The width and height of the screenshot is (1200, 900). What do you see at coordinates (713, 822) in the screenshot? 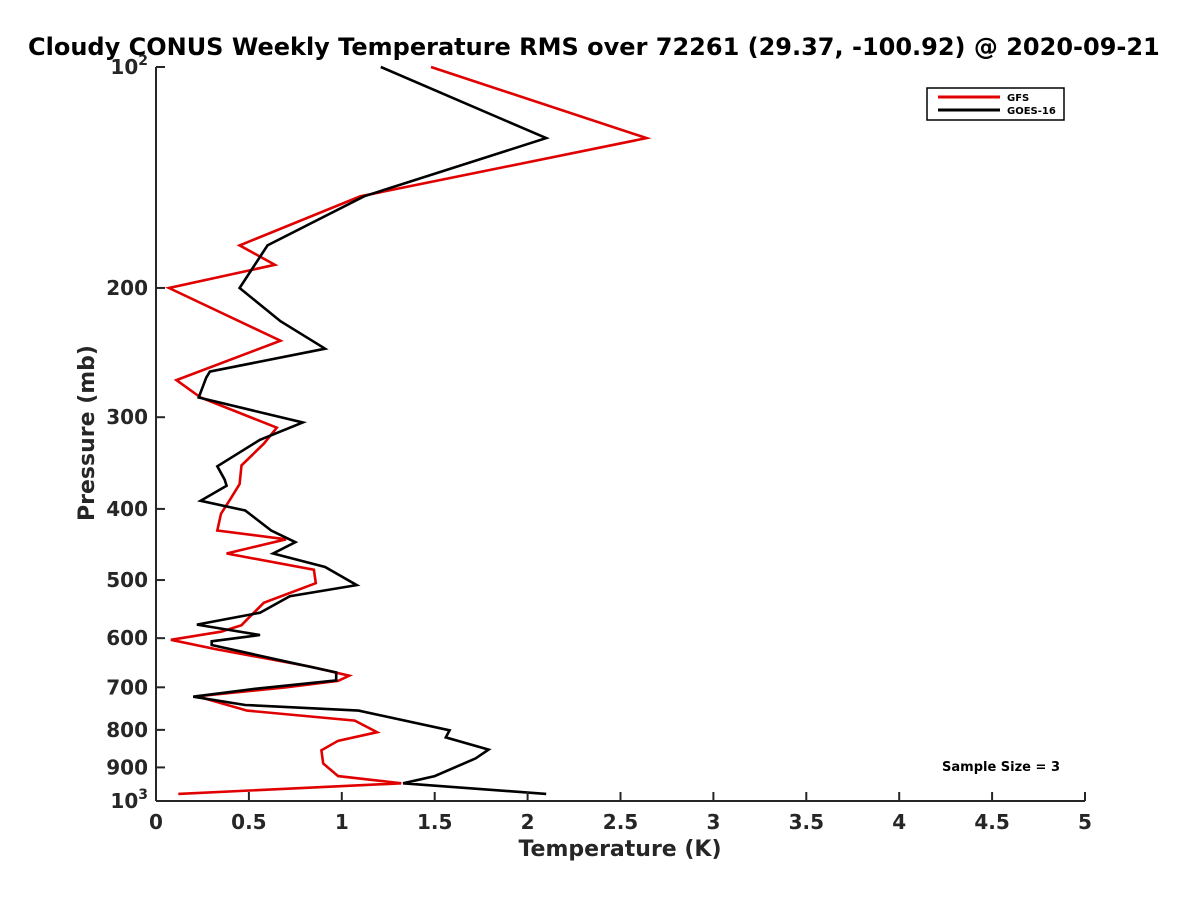
I see `x-tick-label: 3` at bounding box center [713, 822].